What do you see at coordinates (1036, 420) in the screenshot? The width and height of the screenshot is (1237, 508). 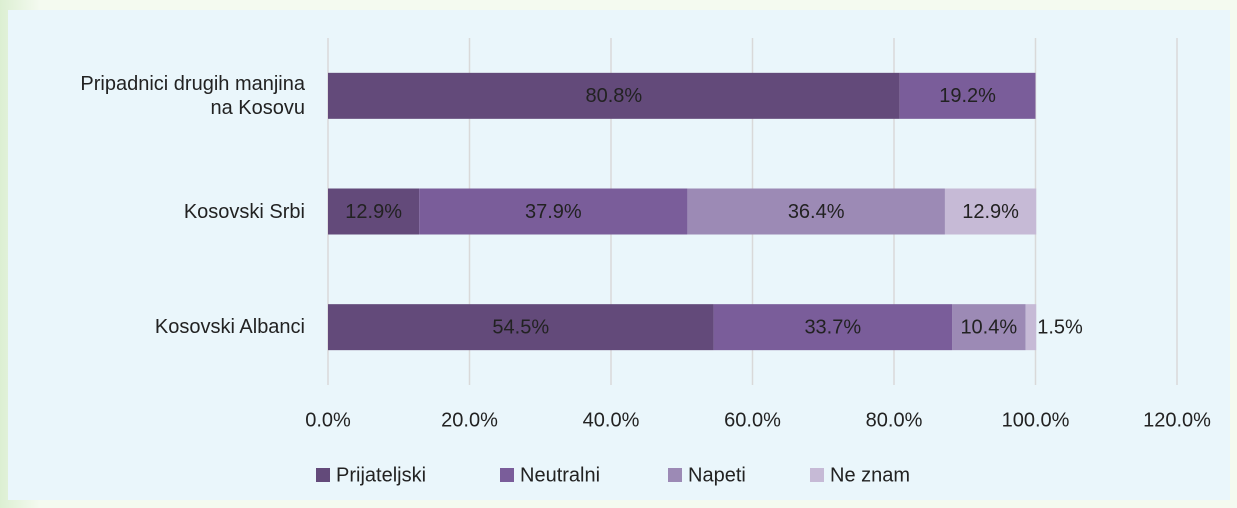 I see `x-tick-label: 100.0%` at bounding box center [1036, 420].